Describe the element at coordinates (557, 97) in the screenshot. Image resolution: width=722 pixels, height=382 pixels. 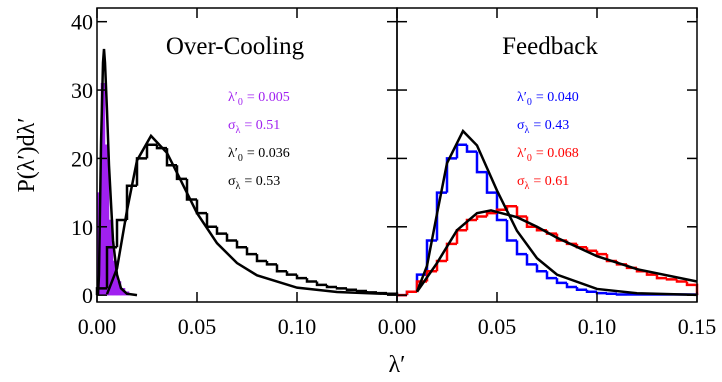
I see `annotation-value: = 0.040` at that location.